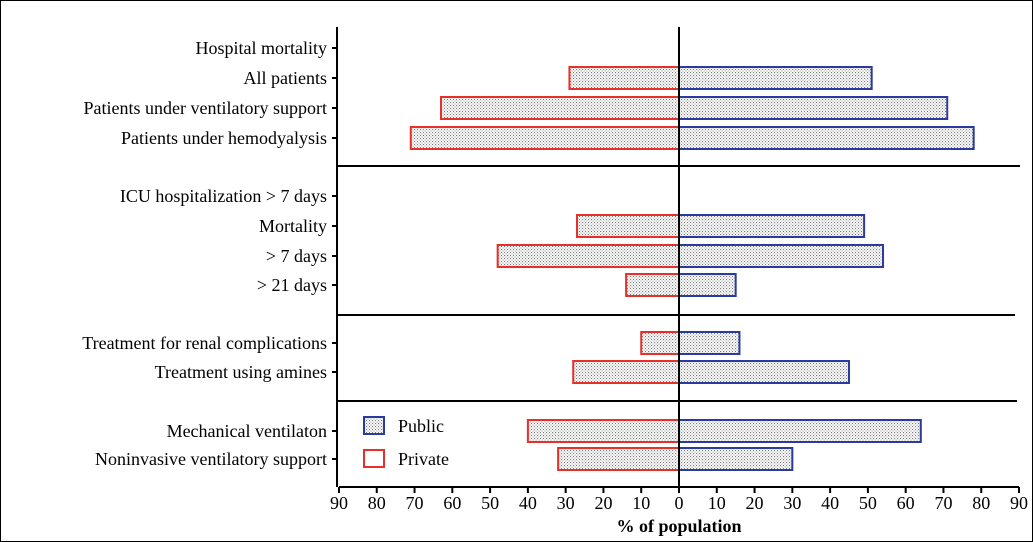 Image resolution: width=1033 pixels, height=542 pixels. I want to click on x-tick-label: 0, so click(679, 503).